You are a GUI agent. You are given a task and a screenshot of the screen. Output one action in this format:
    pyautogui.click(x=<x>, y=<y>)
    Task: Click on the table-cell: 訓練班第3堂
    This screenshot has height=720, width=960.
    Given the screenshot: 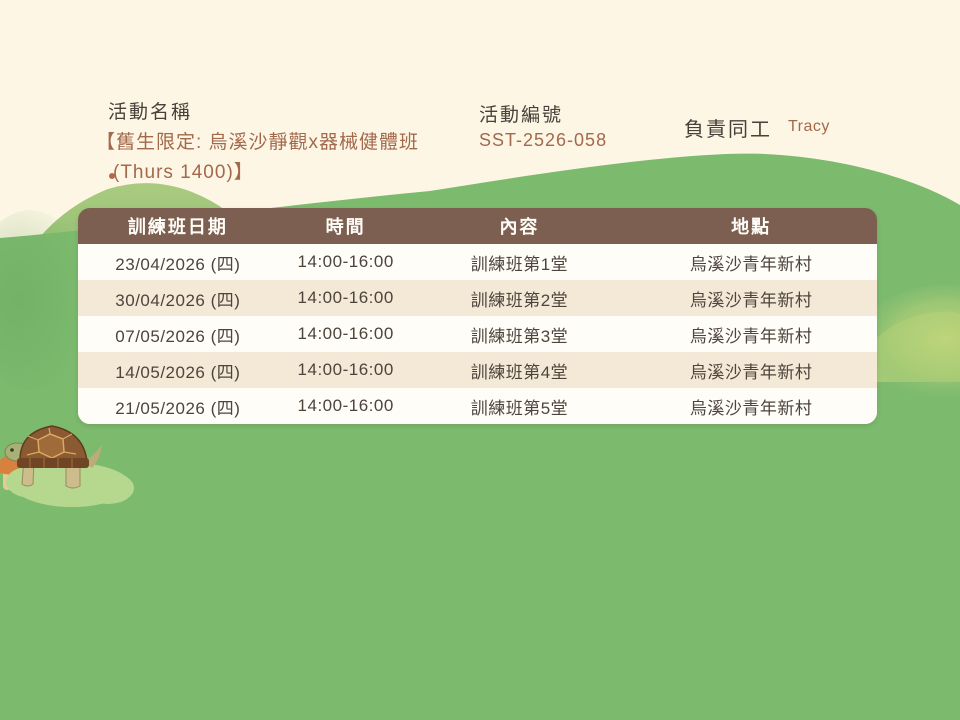 What is the action you would take?
    pyautogui.click(x=519, y=336)
    